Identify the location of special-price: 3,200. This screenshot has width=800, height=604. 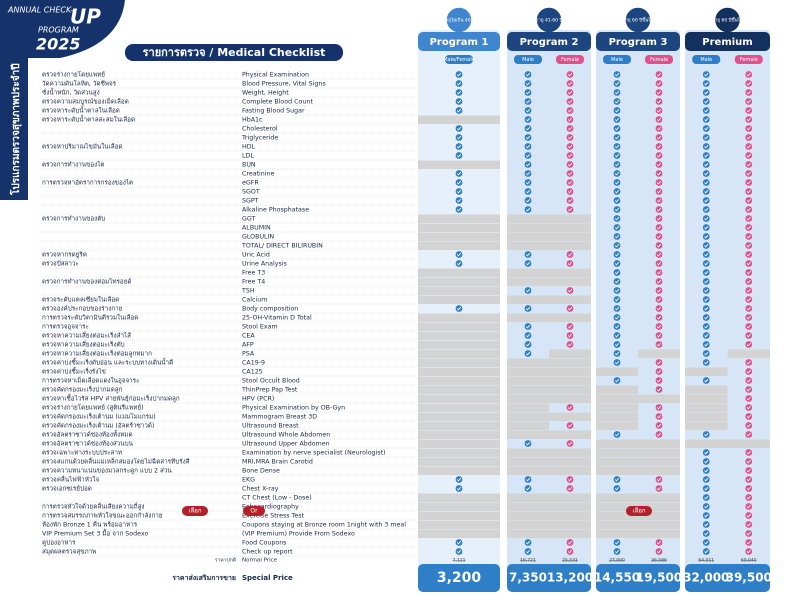
(459, 578).